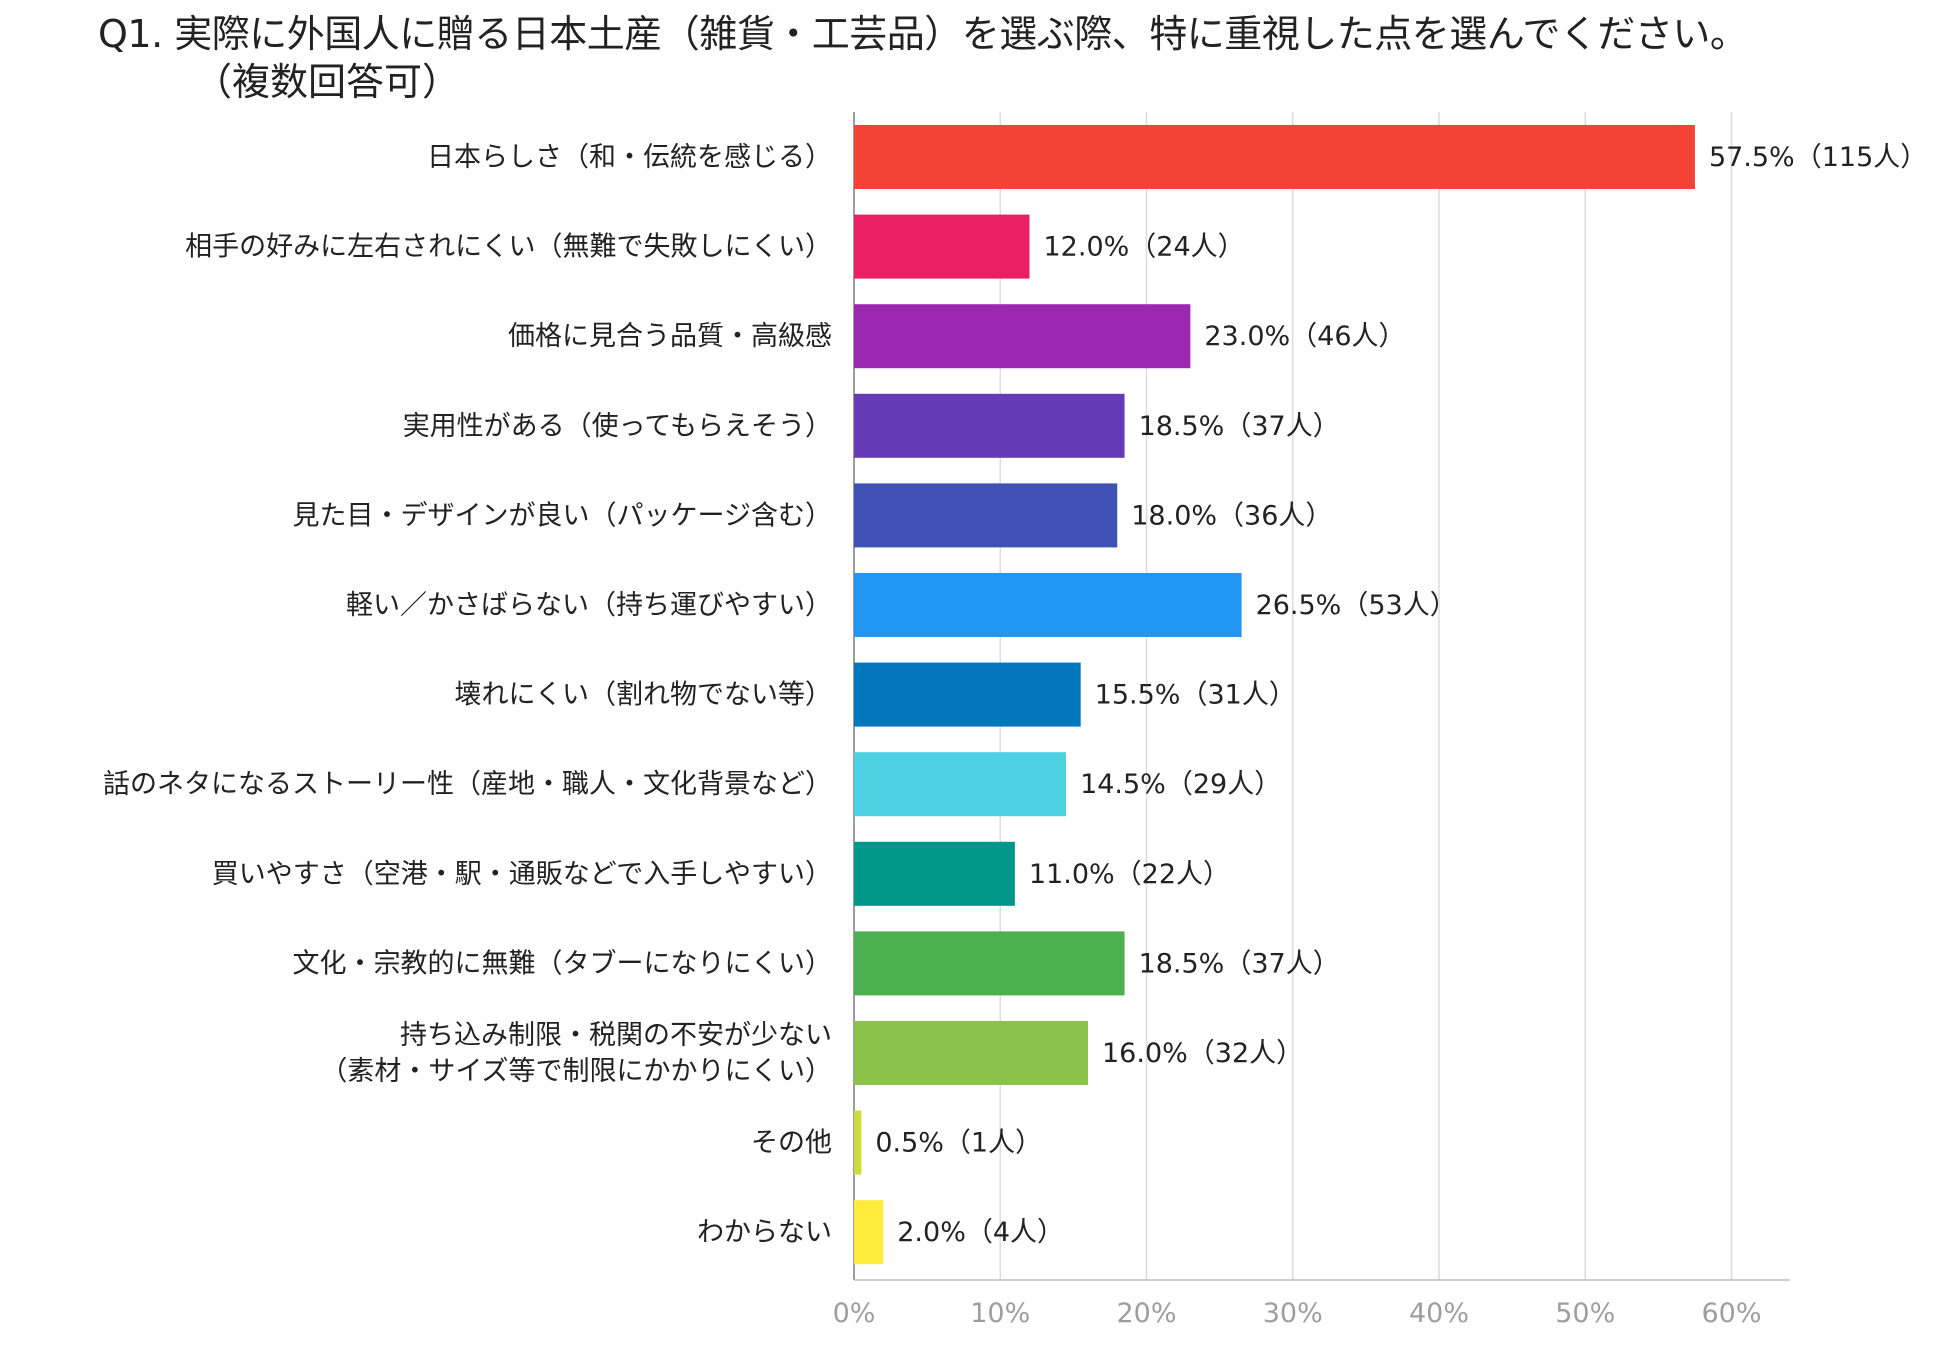 This screenshot has width=1950, height=1350. I want to click on data-label: 11.0%（22人）, so click(1129, 874).